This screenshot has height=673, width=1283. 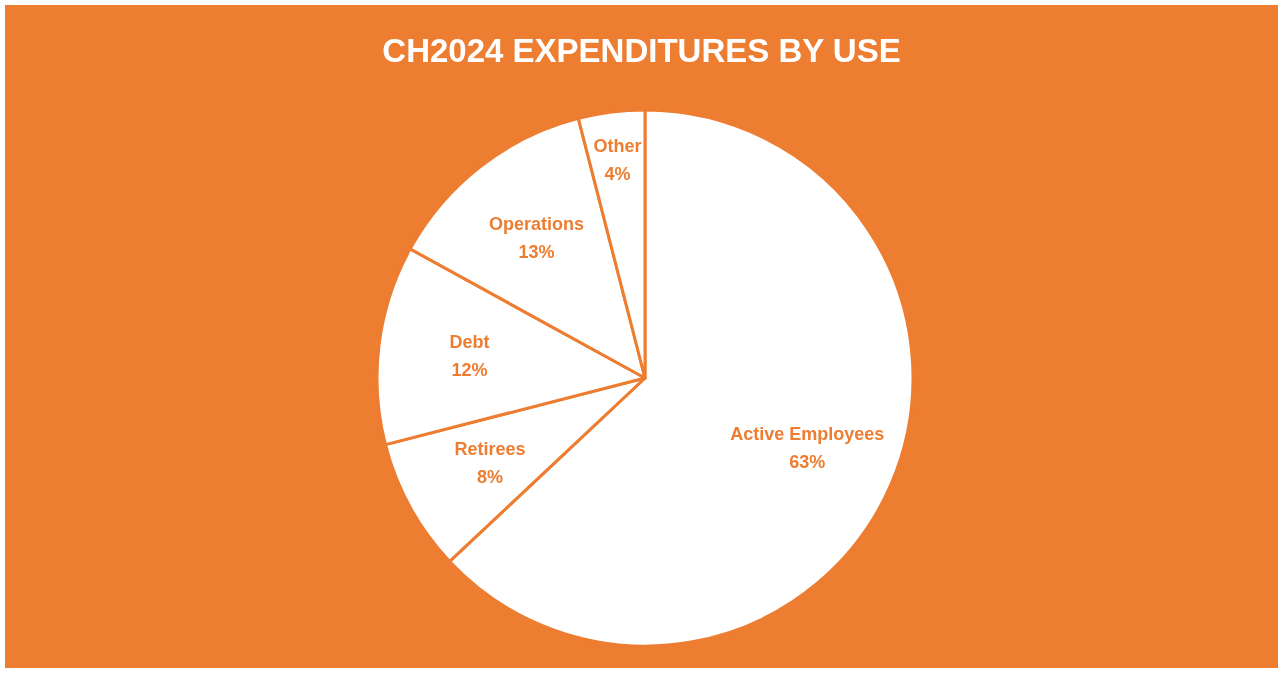 I want to click on data-label: 8%, so click(x=490, y=477).